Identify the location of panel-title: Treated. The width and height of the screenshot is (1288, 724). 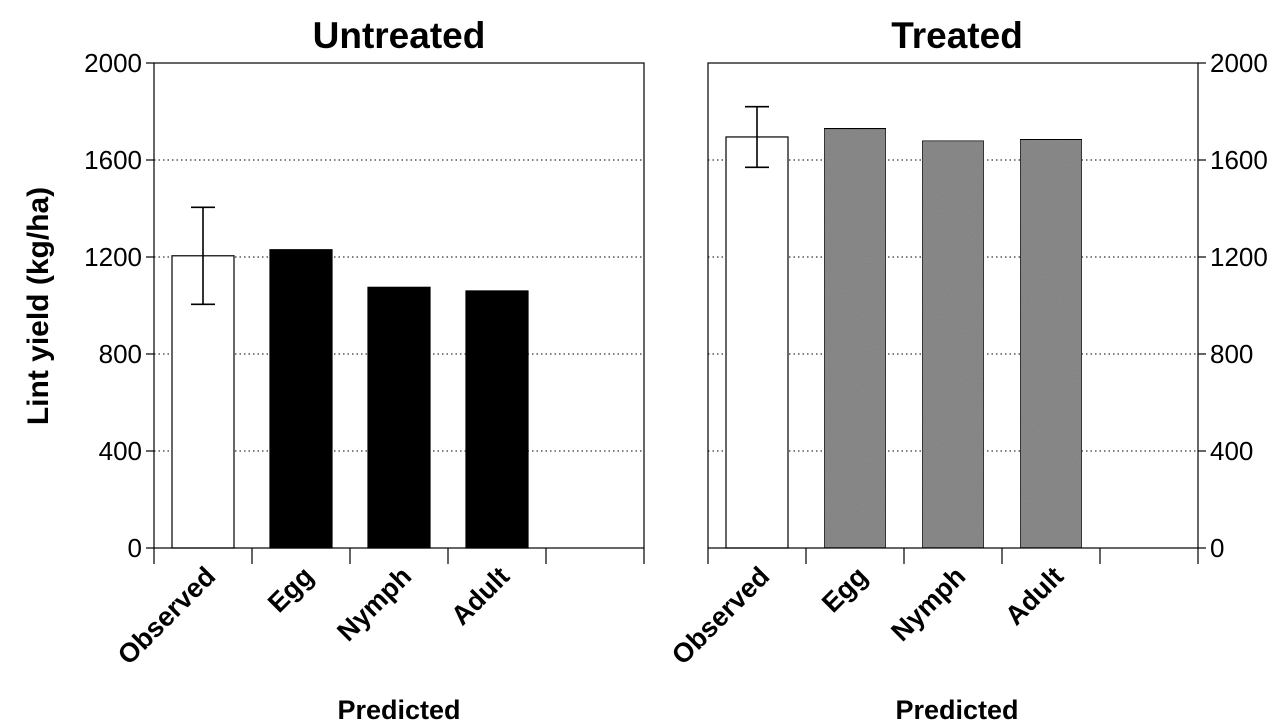
(957, 35).